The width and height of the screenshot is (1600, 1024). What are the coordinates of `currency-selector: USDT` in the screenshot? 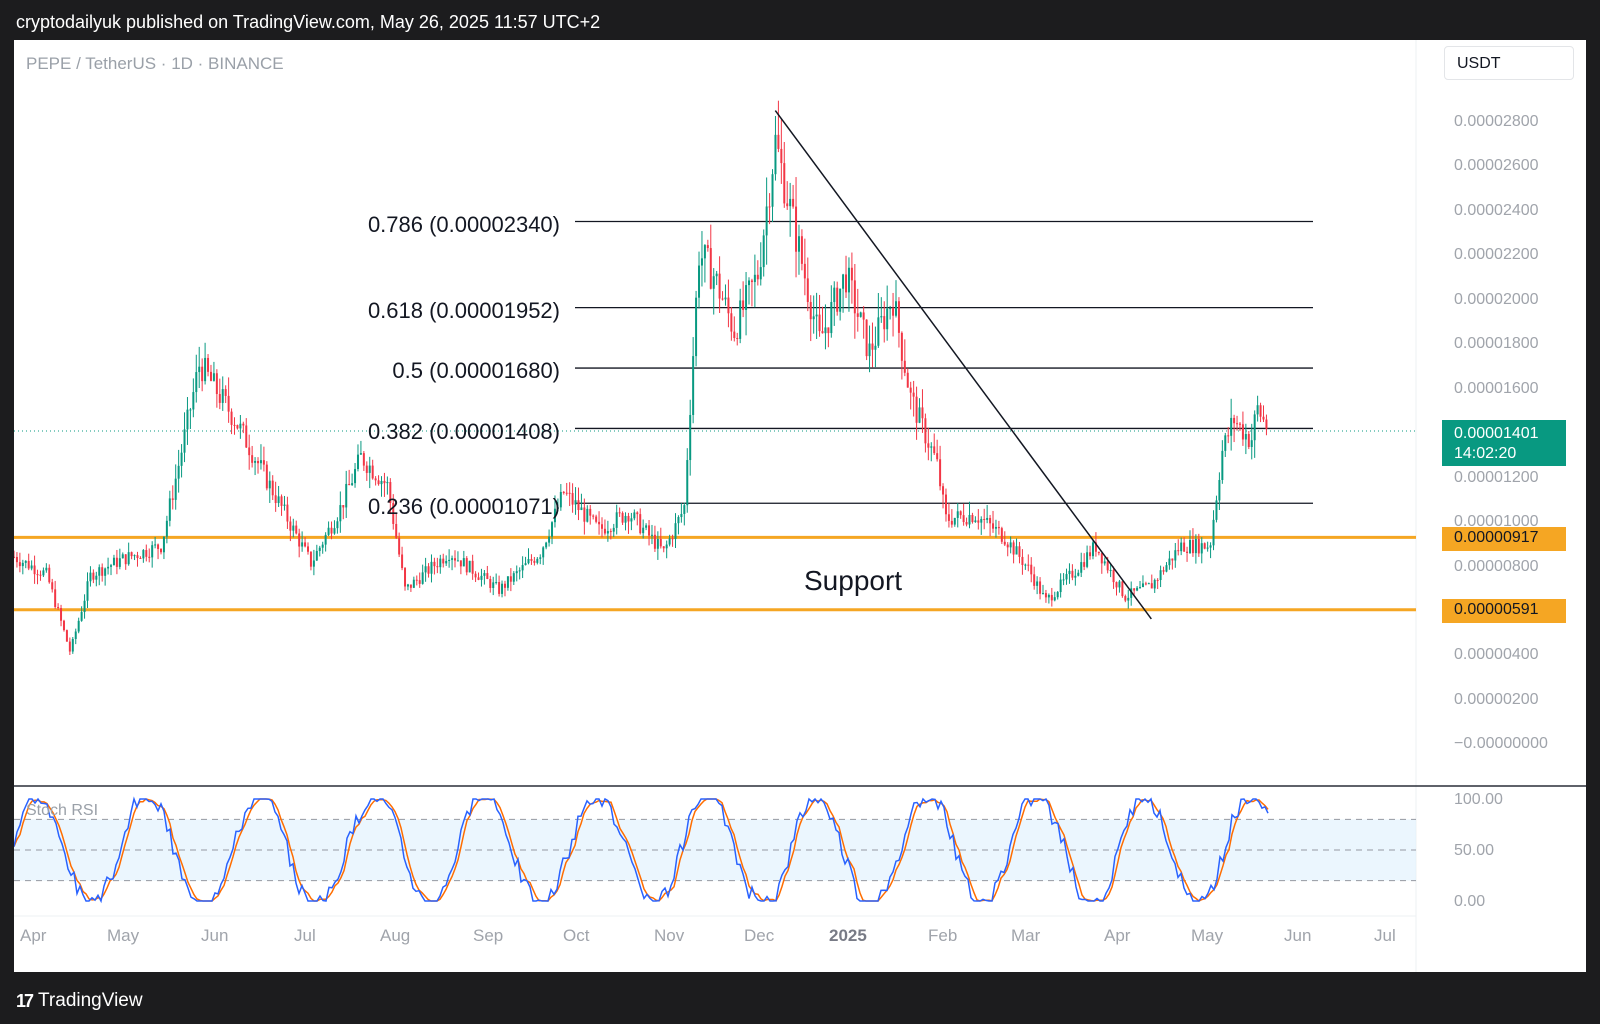 It's located at (1509, 63).